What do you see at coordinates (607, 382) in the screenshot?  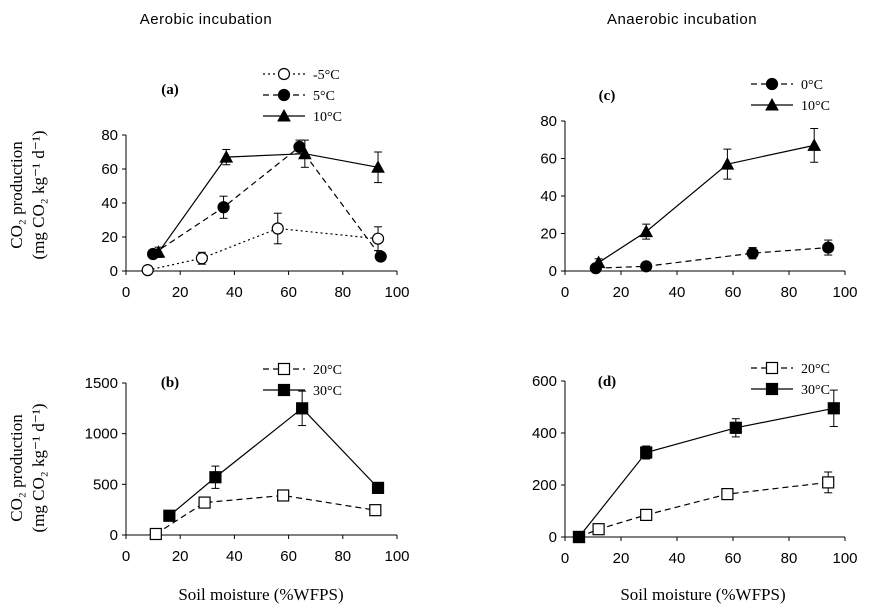 I see `panel-title: (d)` at bounding box center [607, 382].